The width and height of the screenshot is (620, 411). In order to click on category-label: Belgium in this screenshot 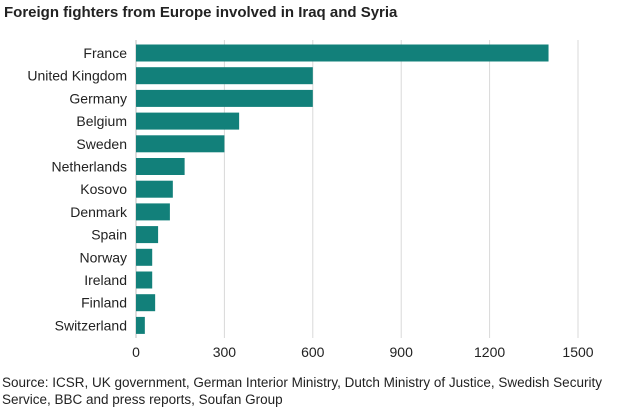, I will do `click(101, 121)`.